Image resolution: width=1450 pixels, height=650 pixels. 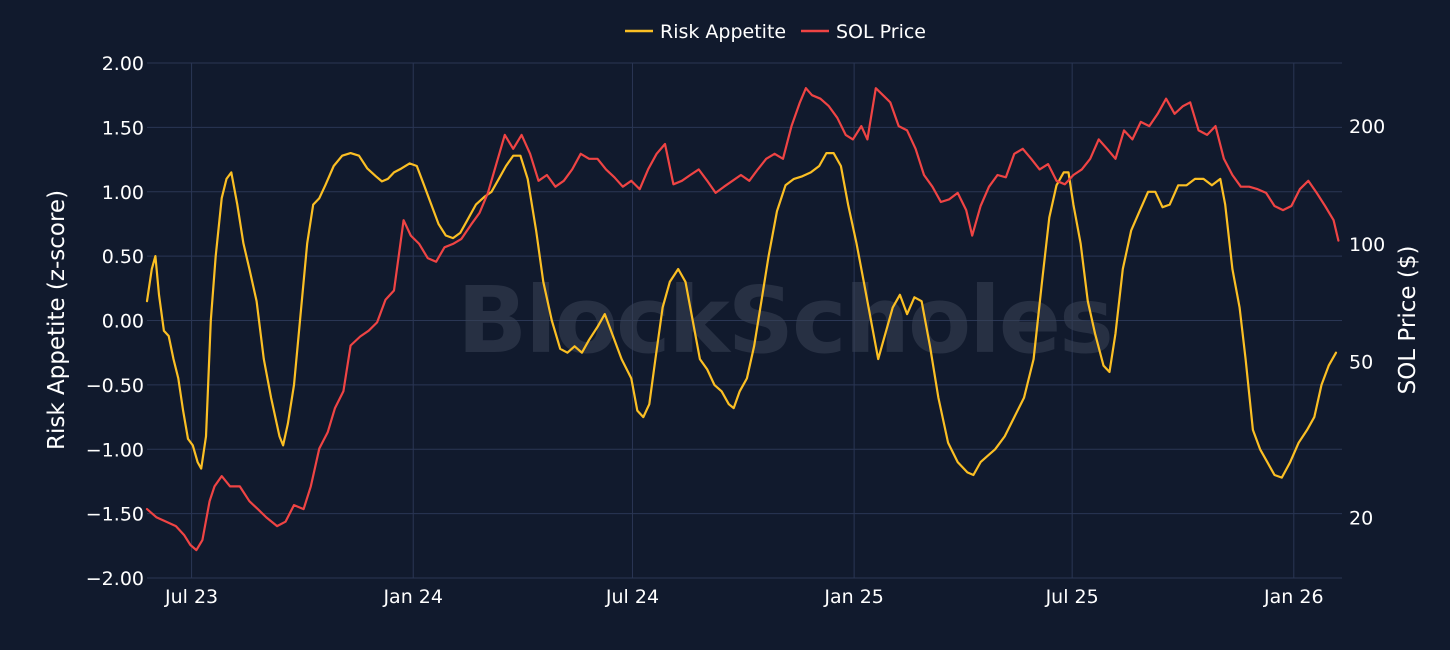 I want to click on y-axis-right-title: SOL Price ($), so click(x=1408, y=320).